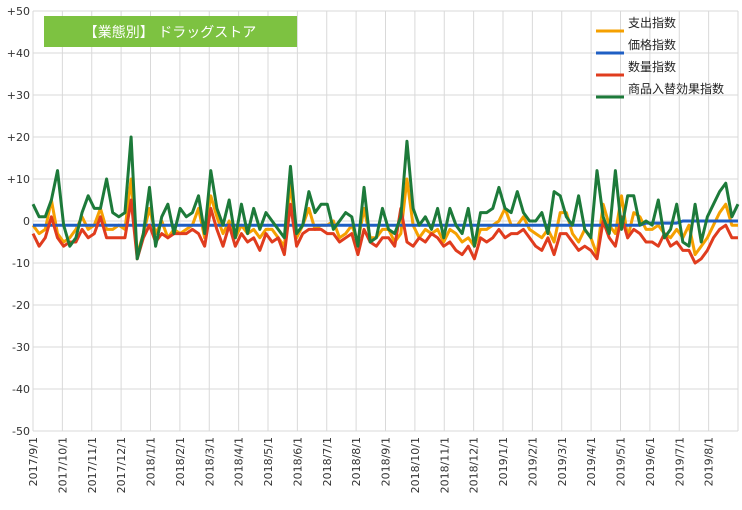 The height and width of the screenshot is (510, 742). I want to click on x-tick-label: 2018/5/1, so click(268, 461).